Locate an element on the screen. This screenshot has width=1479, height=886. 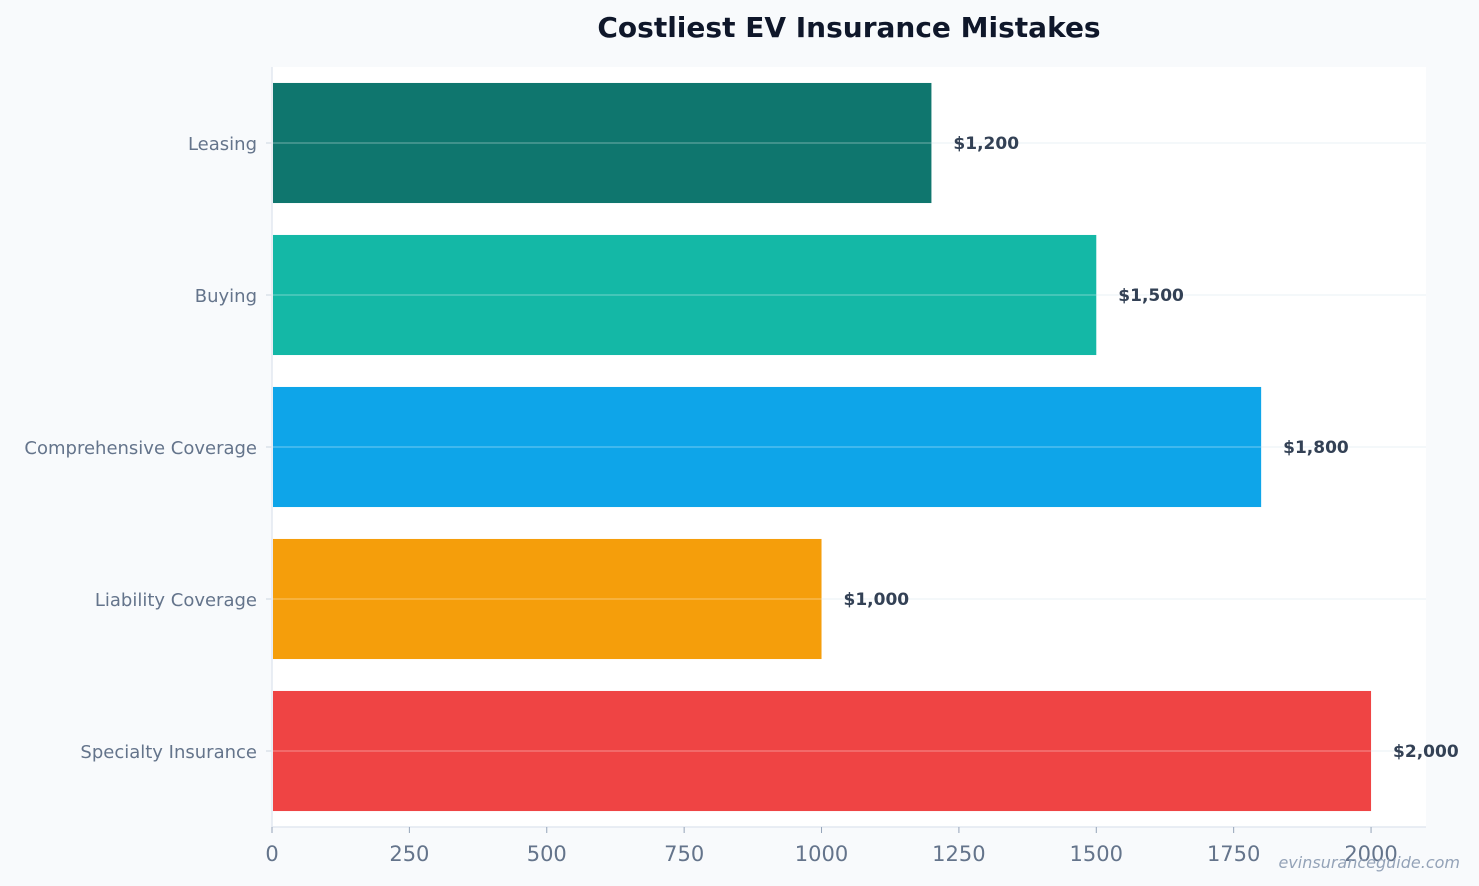
x-tick-label-8: 2000 is located at coordinates (1370, 854).